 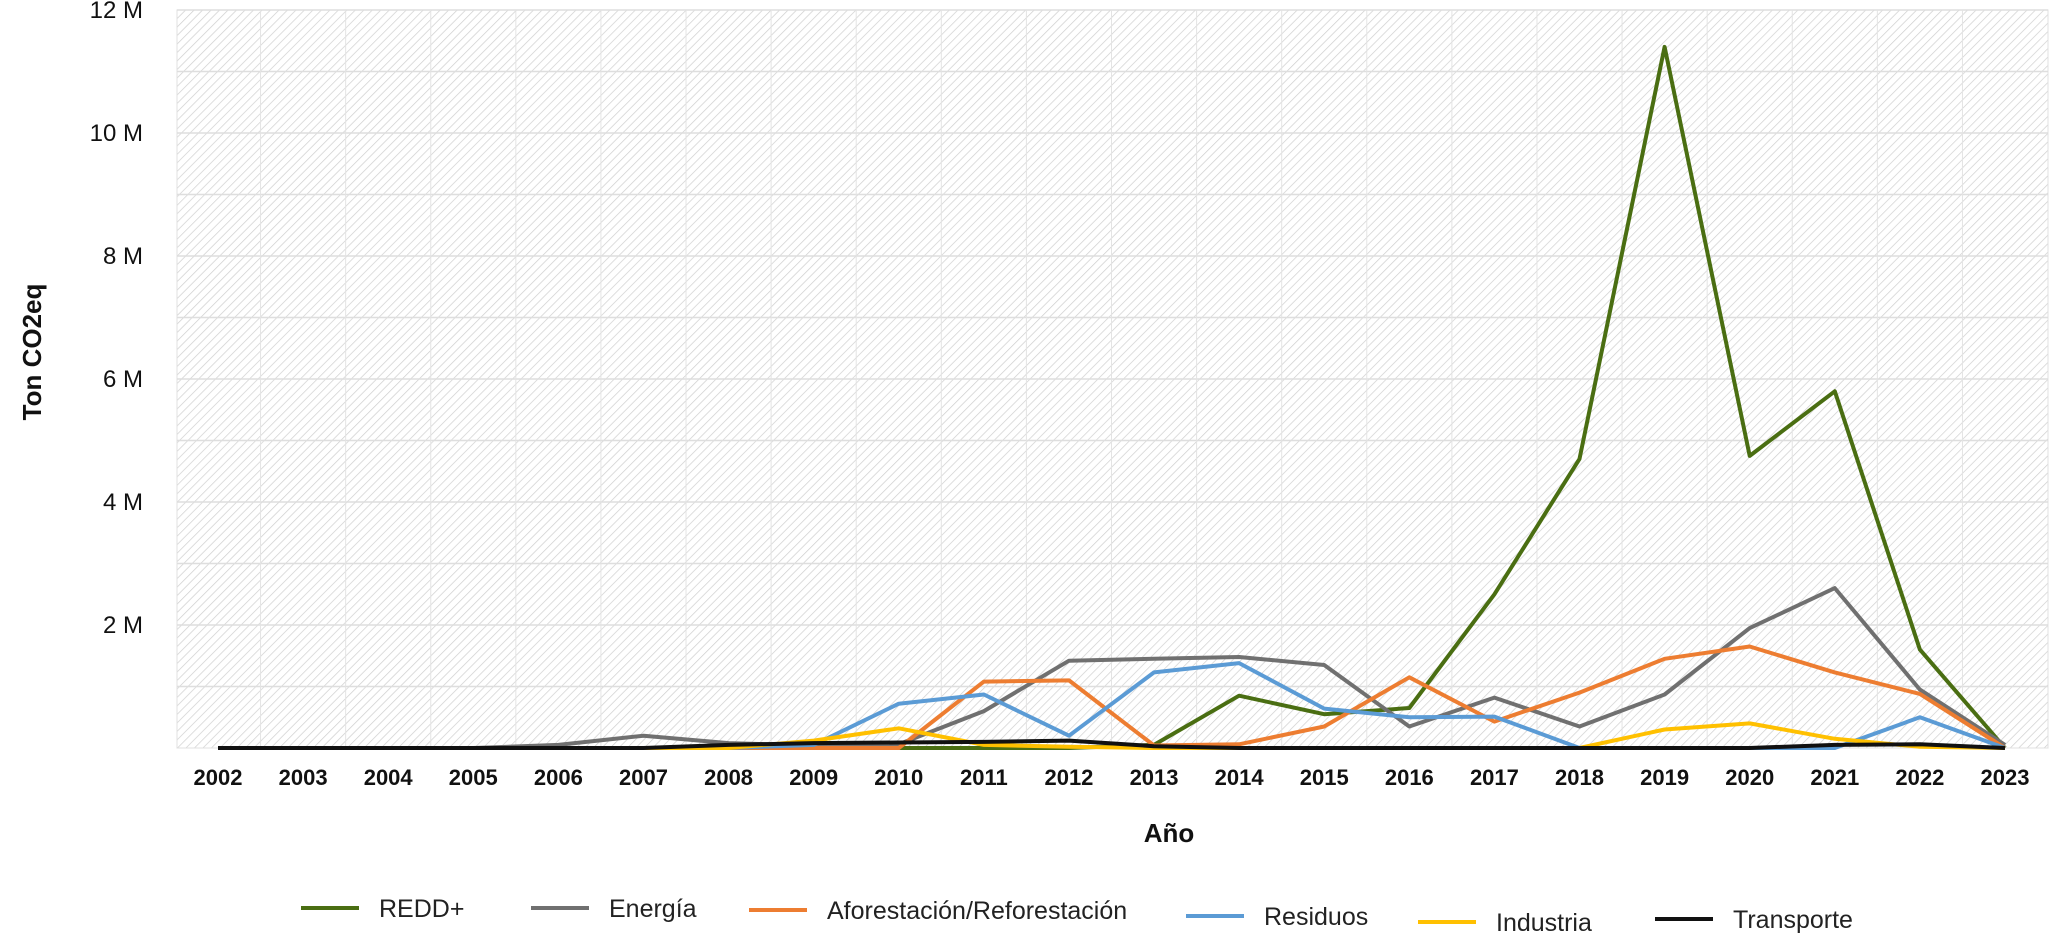 I want to click on y-tick-label: 4 M, so click(x=123, y=502).